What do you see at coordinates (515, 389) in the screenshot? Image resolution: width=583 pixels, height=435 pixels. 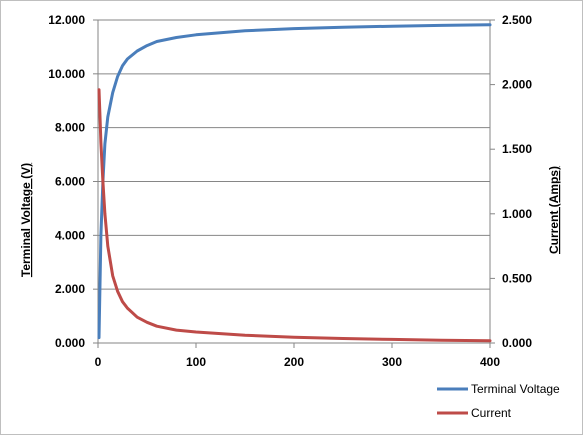 I see `legend-label-terminal-voltage: Terminal Voltage` at bounding box center [515, 389].